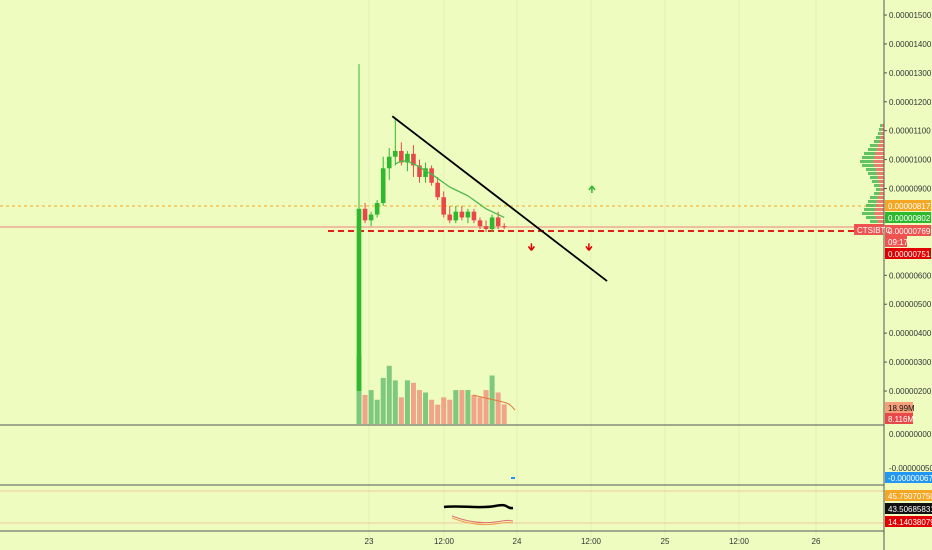 This screenshot has width=932, height=550. I want to click on rsi-black-label-bg, so click(908, 508).